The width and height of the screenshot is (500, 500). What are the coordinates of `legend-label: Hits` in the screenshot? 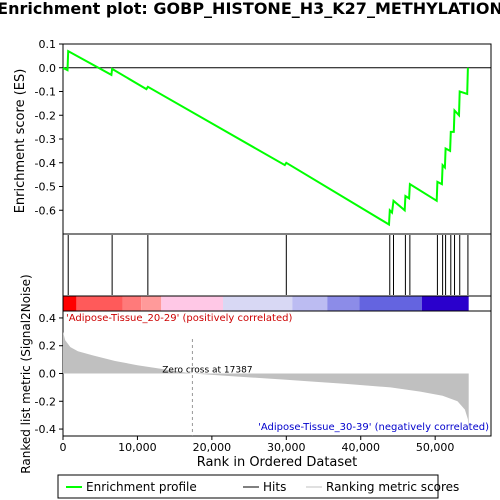 It's located at (274, 487).